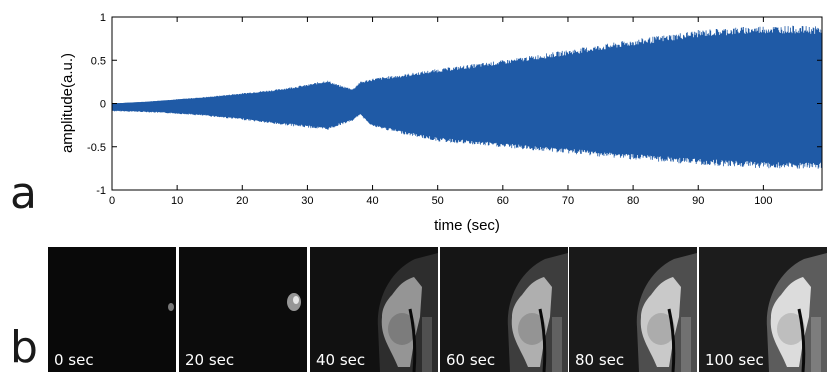 This screenshot has height=373, width=834. Describe the element at coordinates (242, 201) in the screenshot. I see `x-tick-label: 20` at that location.